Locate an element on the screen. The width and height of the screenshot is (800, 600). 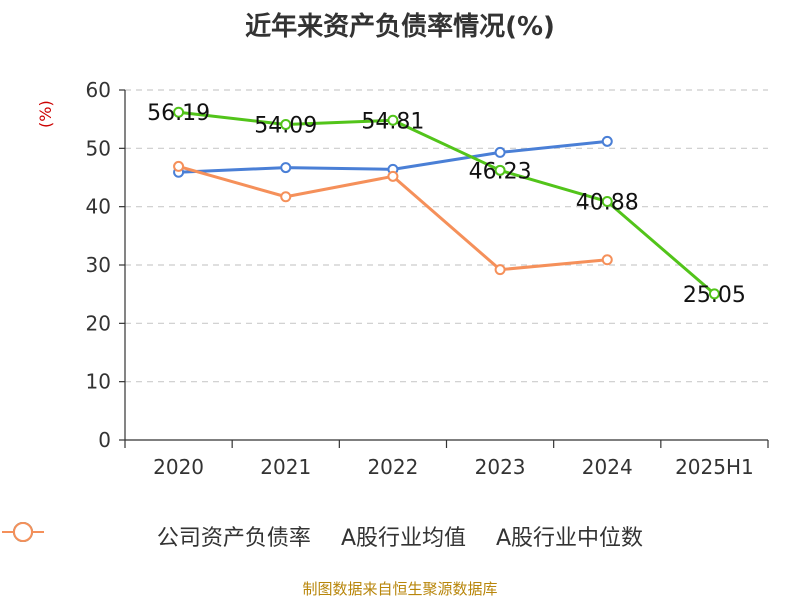
x-tick-label: 2024 is located at coordinates (607, 467).